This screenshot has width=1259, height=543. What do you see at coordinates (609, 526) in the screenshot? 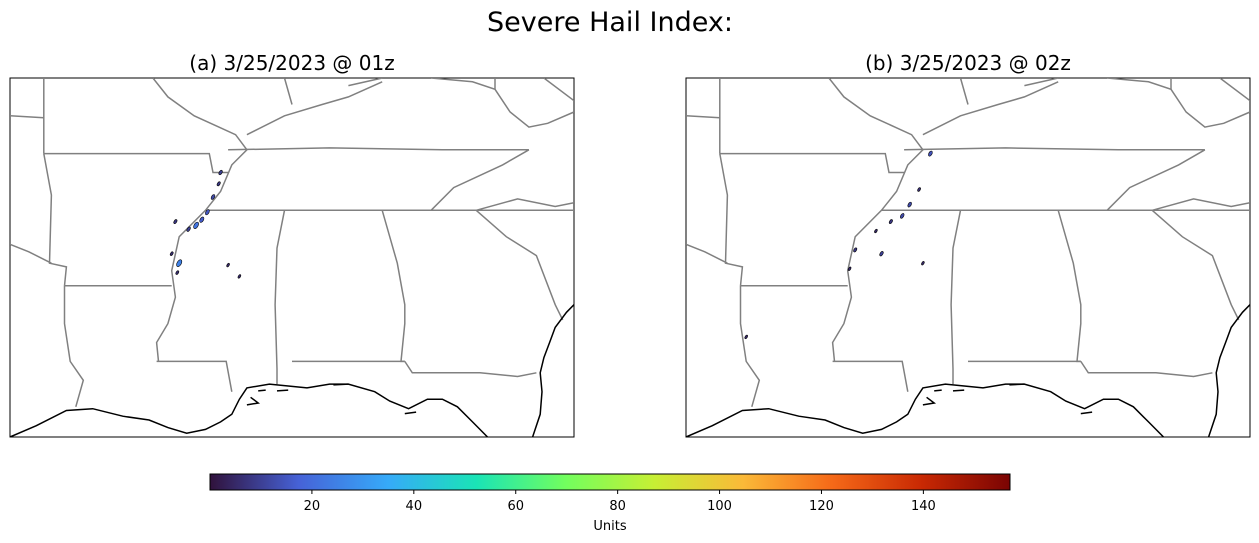
I see `colorbar-label: Units` at bounding box center [609, 526].